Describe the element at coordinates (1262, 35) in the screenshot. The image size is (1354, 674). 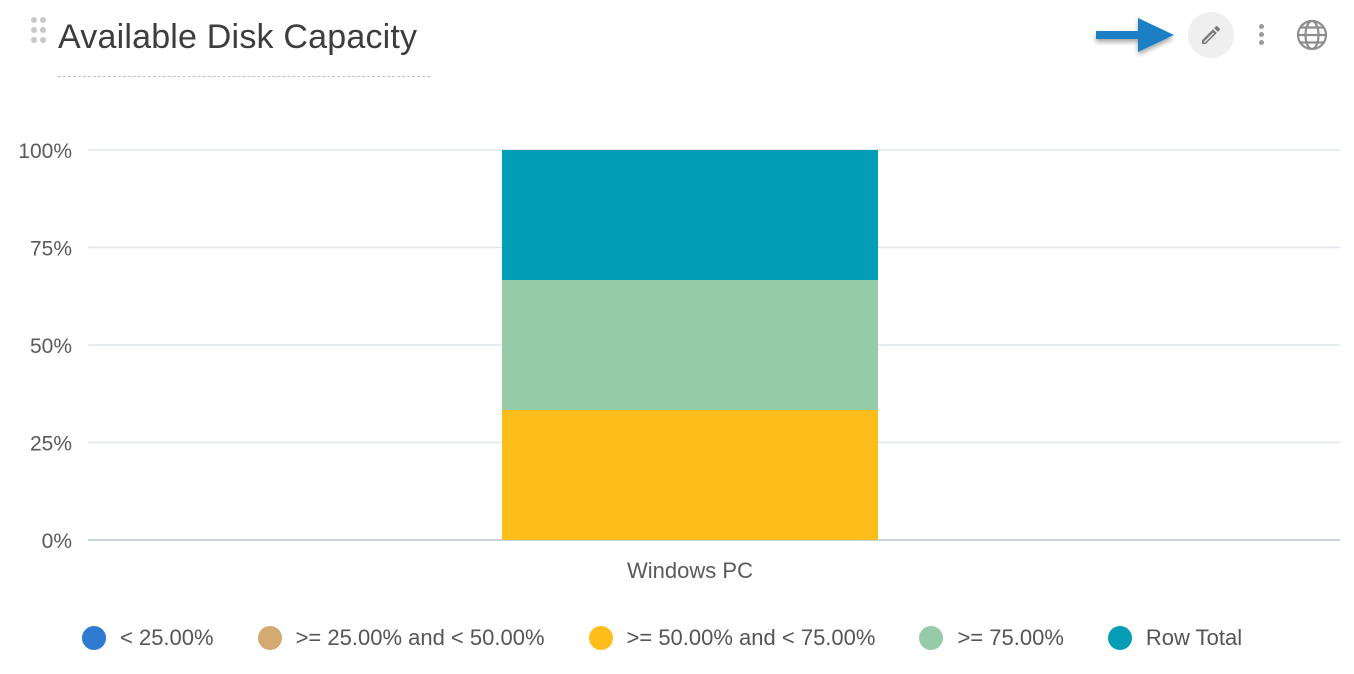
I see `more-options-button` at that location.